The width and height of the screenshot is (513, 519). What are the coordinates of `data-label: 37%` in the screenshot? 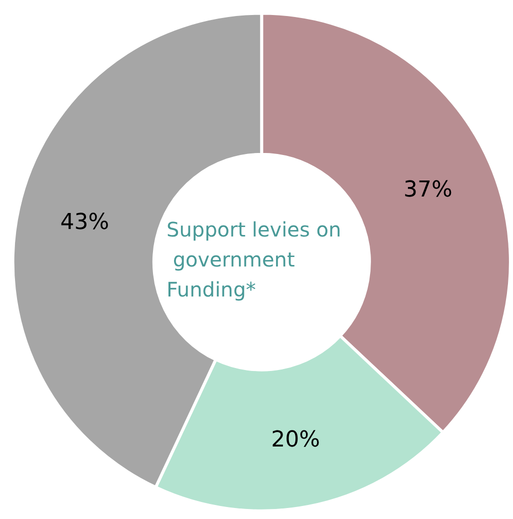 It's located at (428, 190).